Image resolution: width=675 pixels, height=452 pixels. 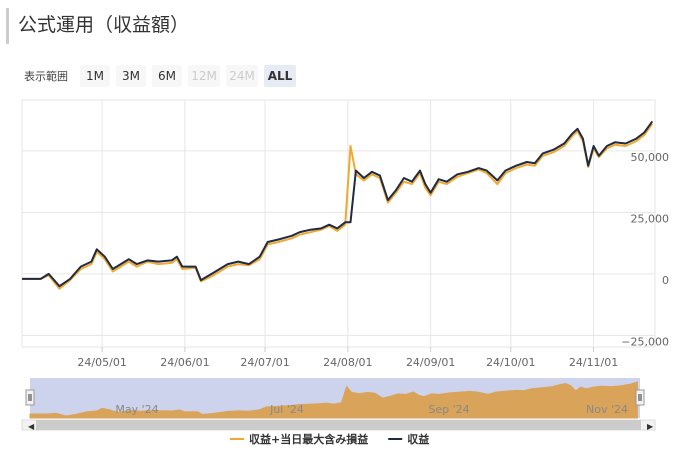 I want to click on scrollbar-arrow: ◀, so click(x=31, y=426).